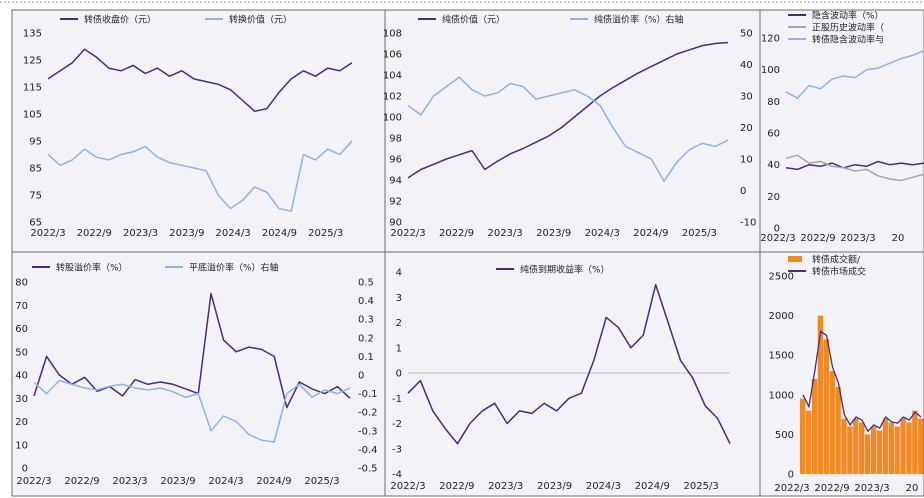  I want to click on legend-label: 纯债价值（元）, so click(473, 20).